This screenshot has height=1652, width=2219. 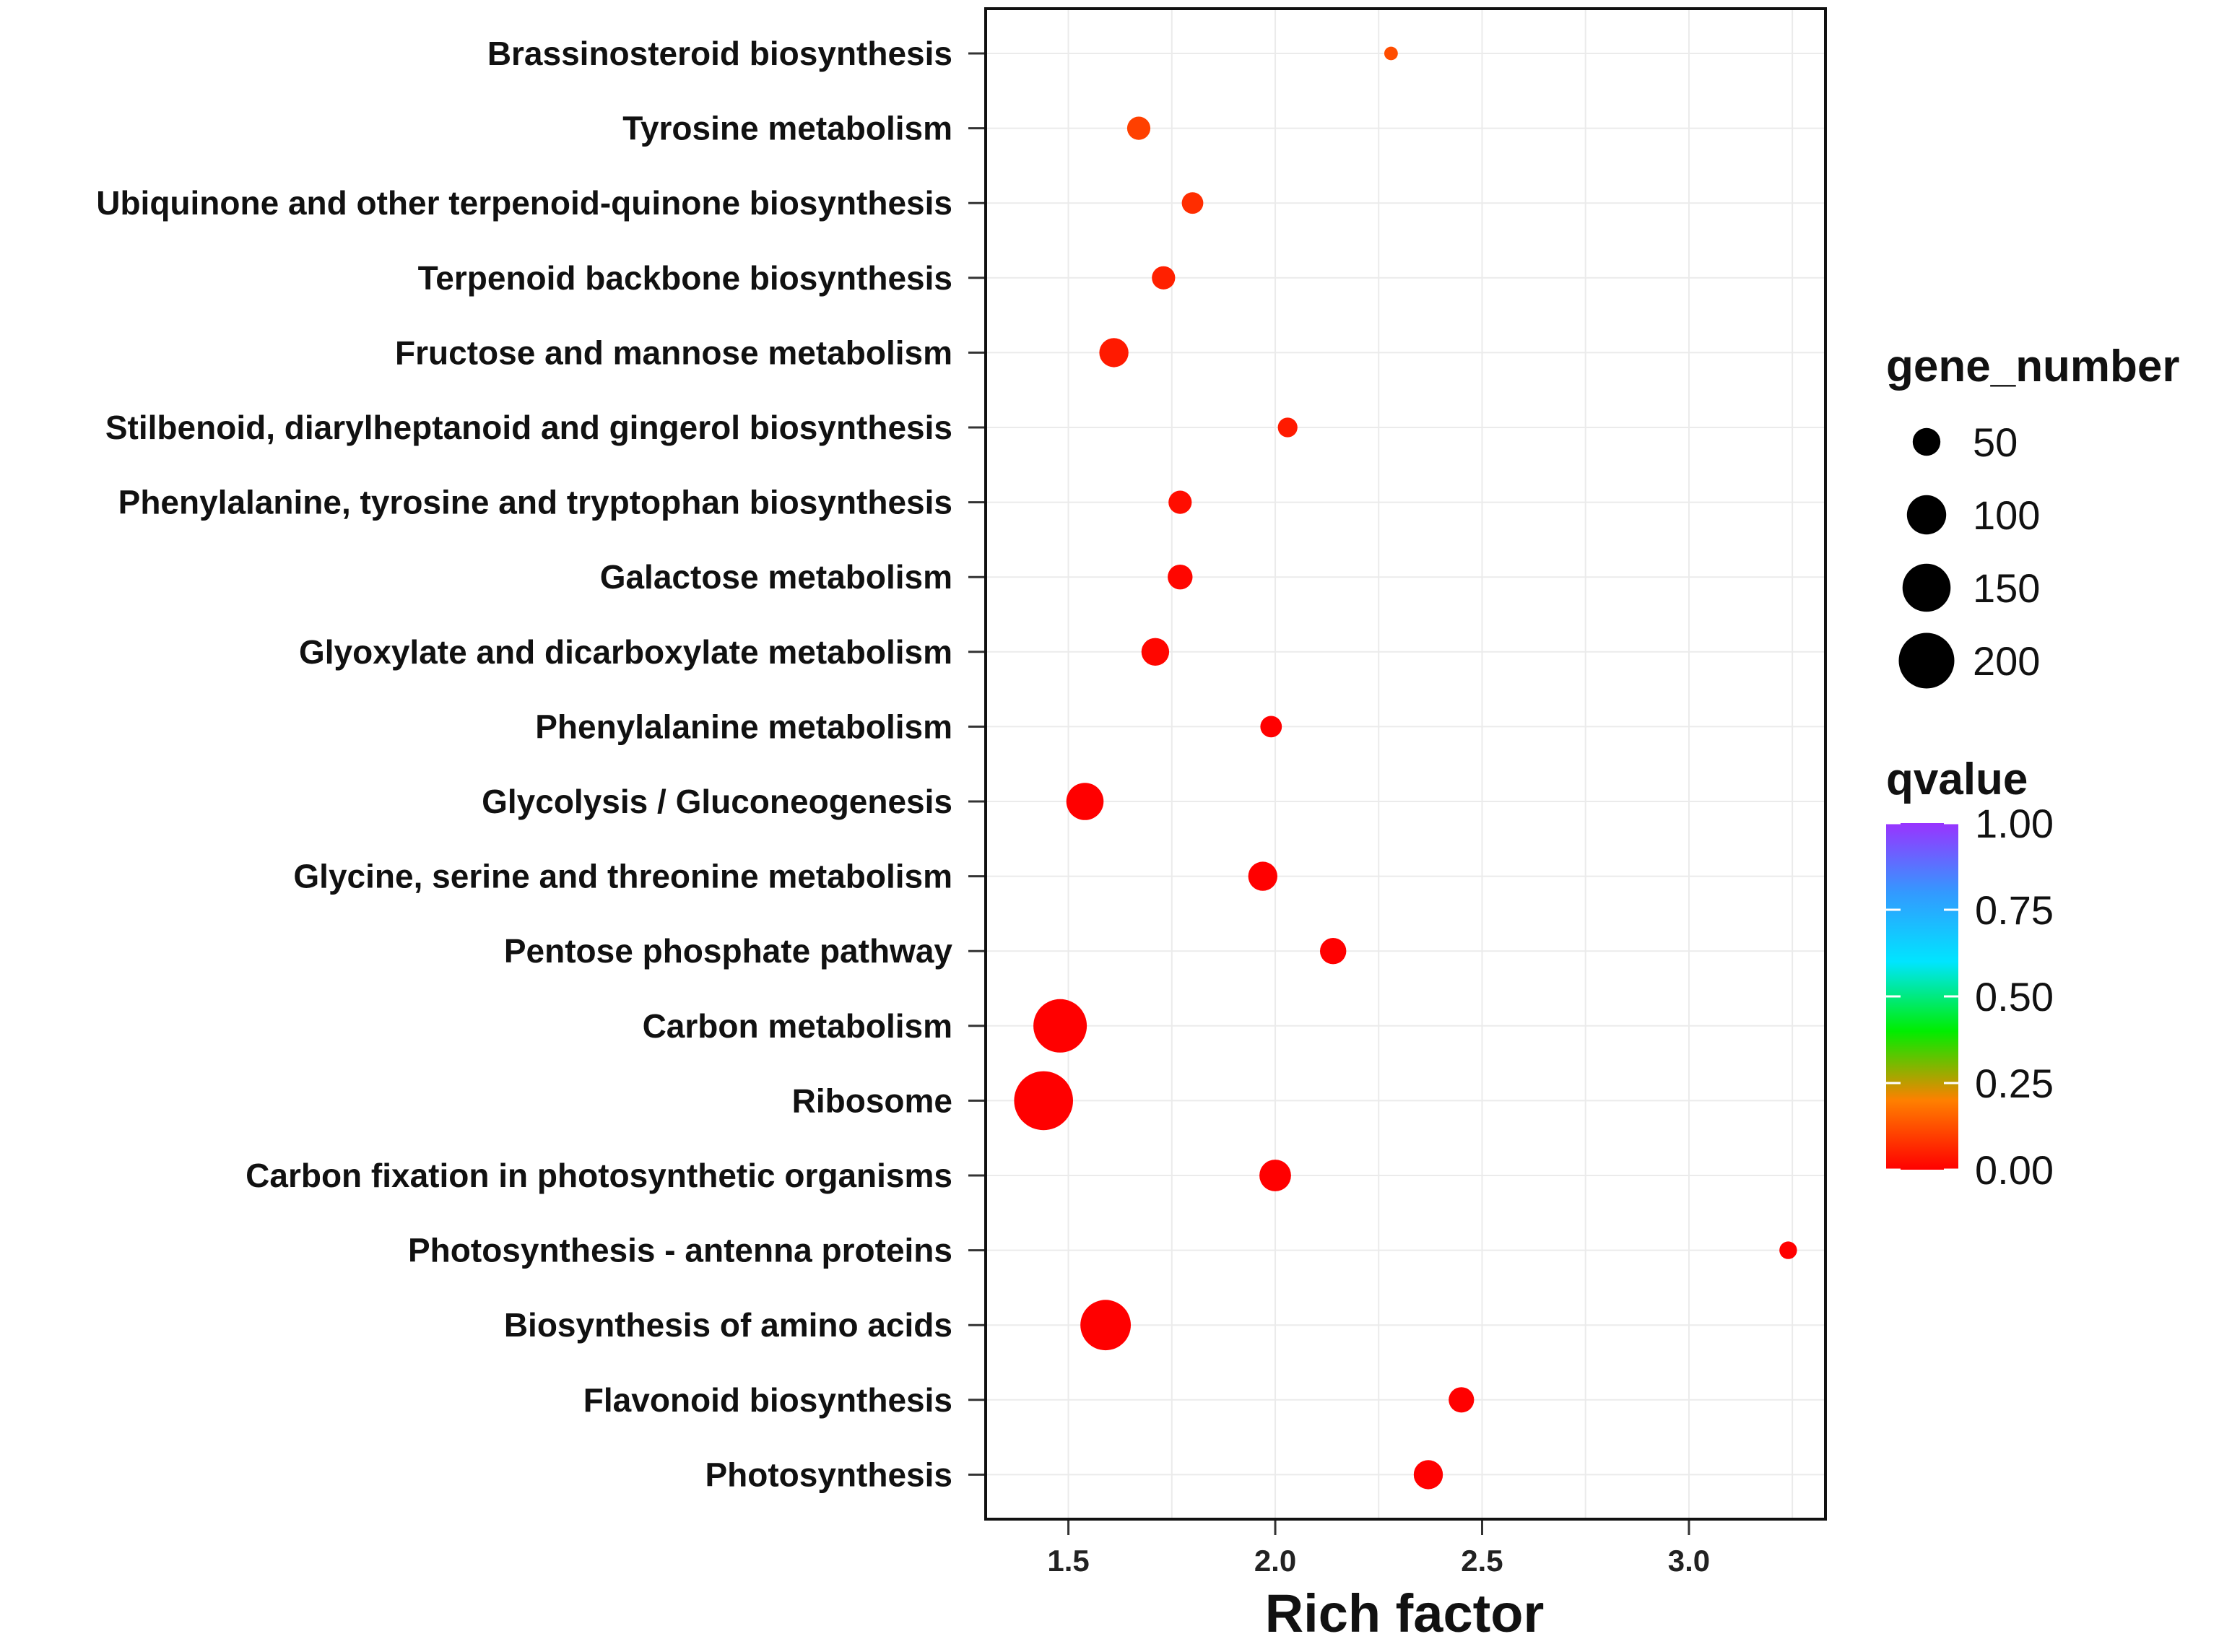 What do you see at coordinates (1275, 1561) in the screenshot?
I see `x-tick-label: 2.0` at bounding box center [1275, 1561].